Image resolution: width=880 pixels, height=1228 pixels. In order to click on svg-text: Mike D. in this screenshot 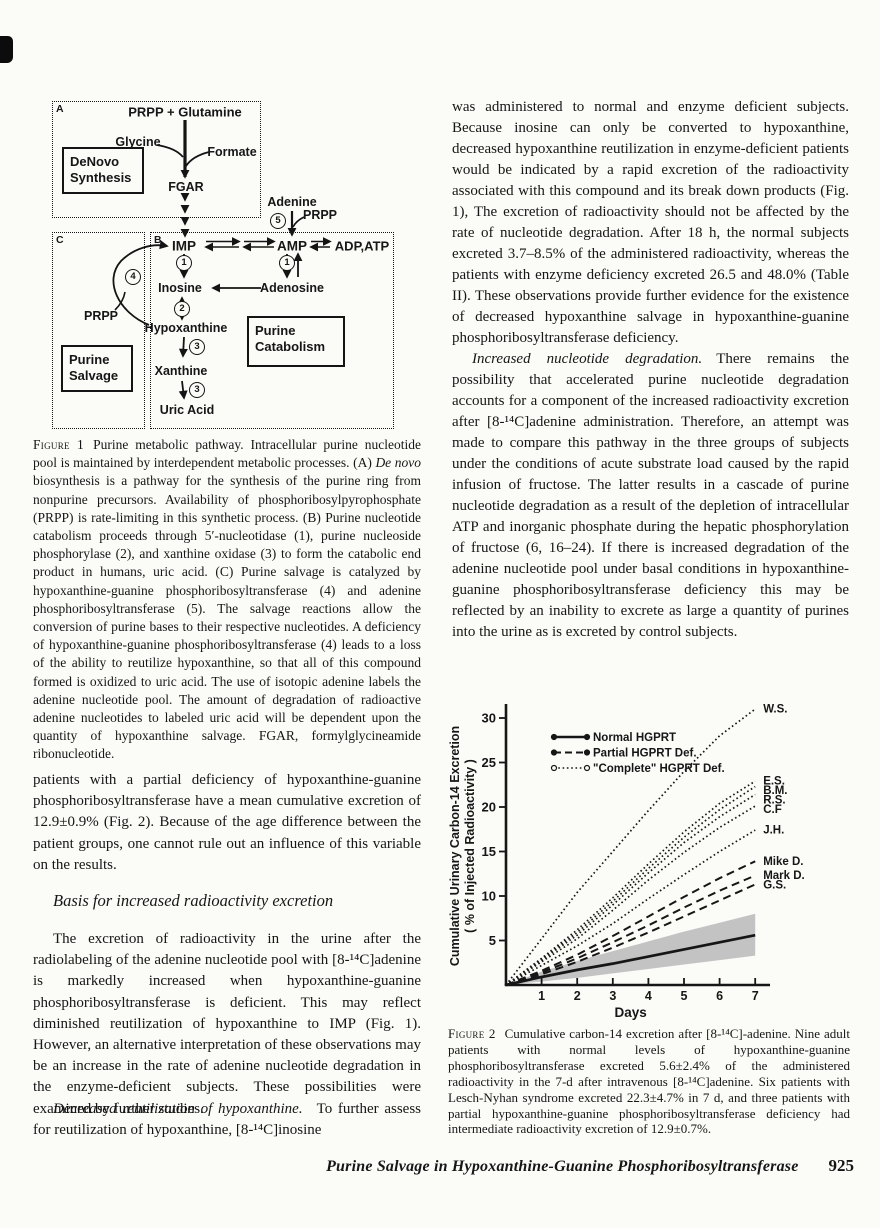, I will do `click(783, 862)`.